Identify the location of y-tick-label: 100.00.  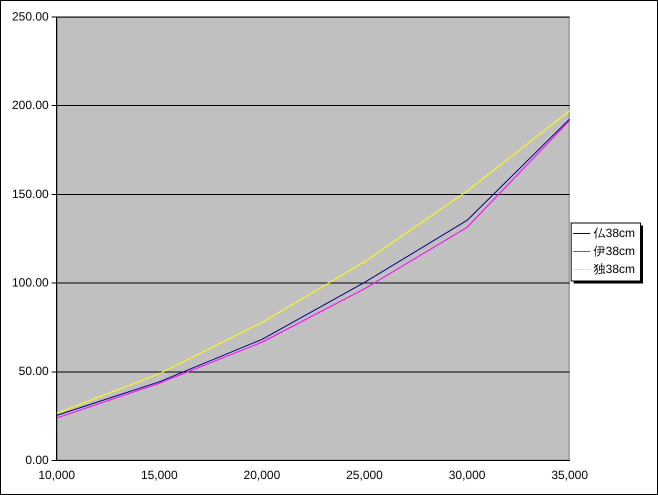
(31, 282).